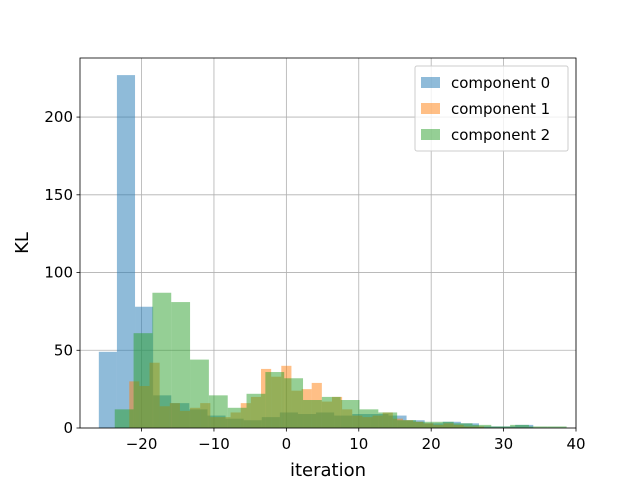  What do you see at coordinates (58, 273) in the screenshot?
I see `y-tick-label: 100` at bounding box center [58, 273].